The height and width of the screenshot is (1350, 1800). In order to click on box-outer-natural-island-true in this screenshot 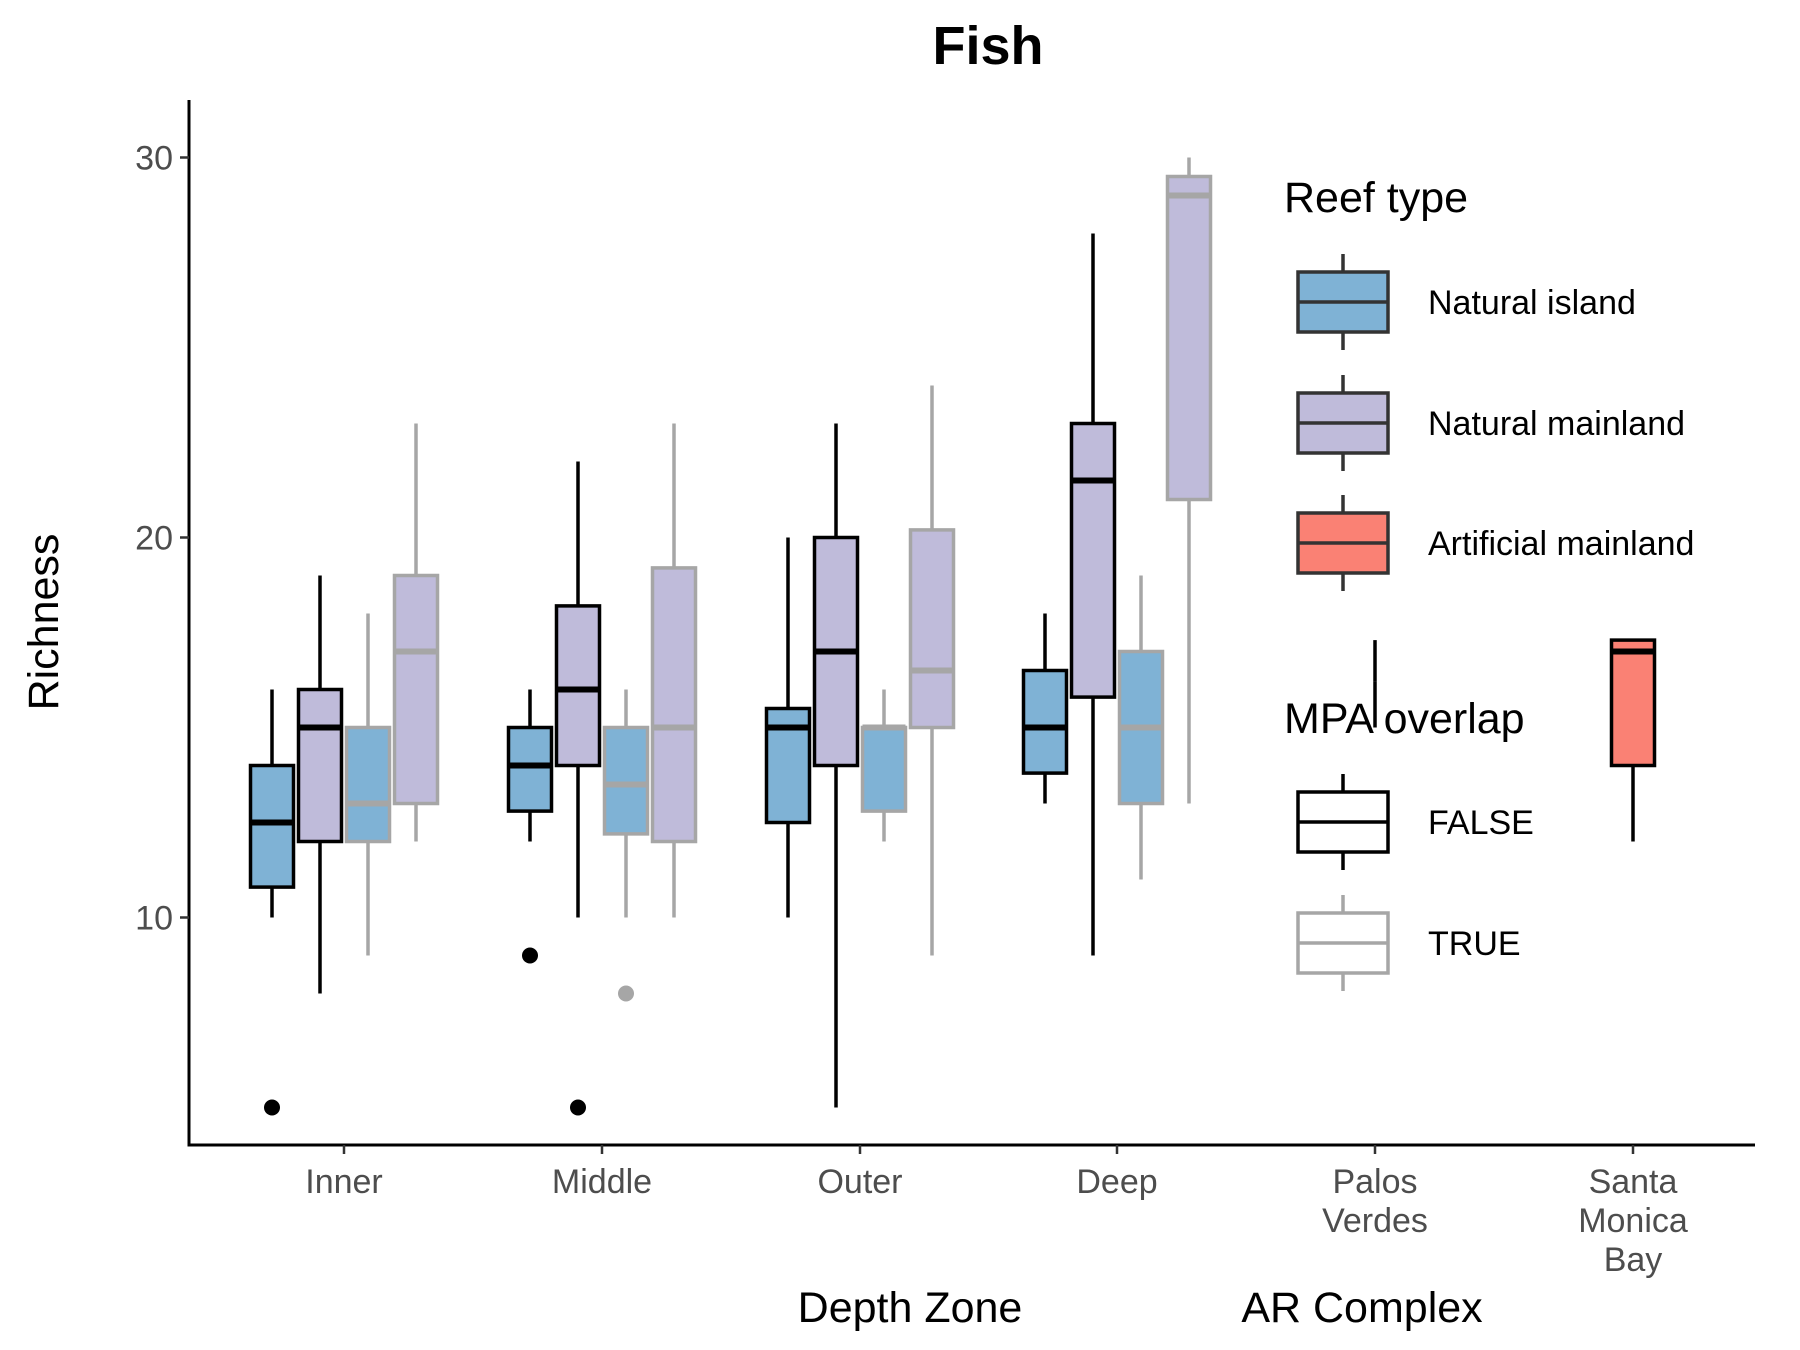, I will do `click(884, 765)`.